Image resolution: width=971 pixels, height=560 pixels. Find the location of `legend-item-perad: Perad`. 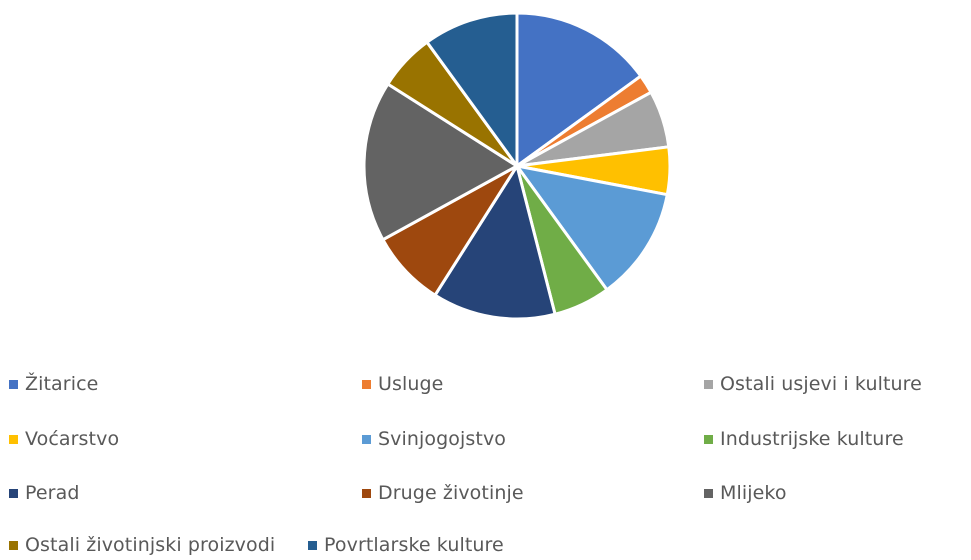

legend-item-perad: Perad is located at coordinates (44, 493).